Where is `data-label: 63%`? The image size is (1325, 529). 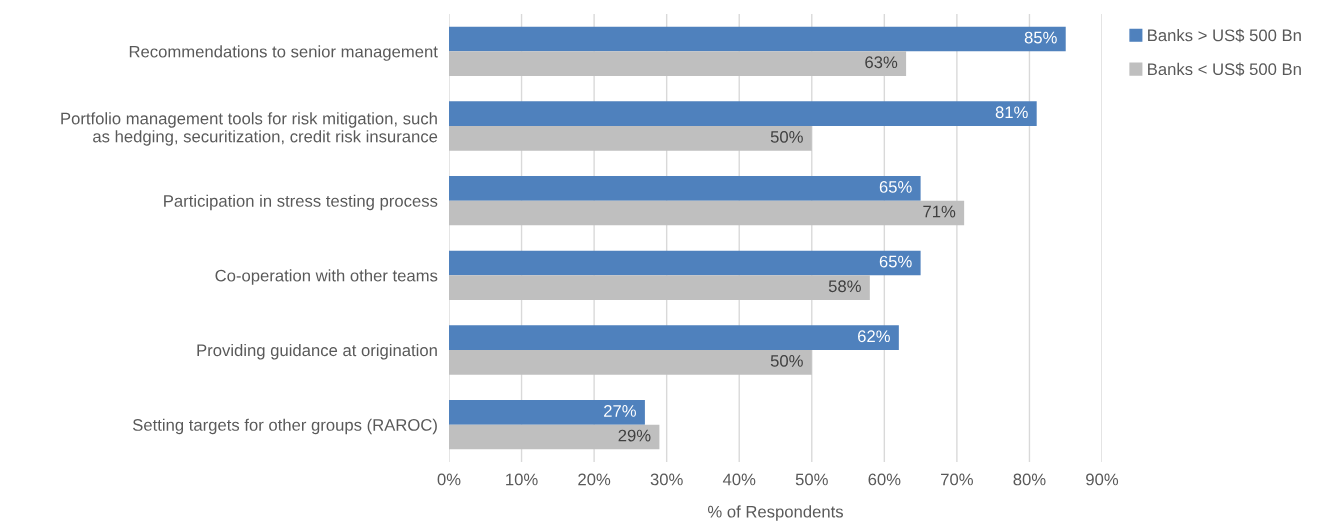 data-label: 63% is located at coordinates (881, 62).